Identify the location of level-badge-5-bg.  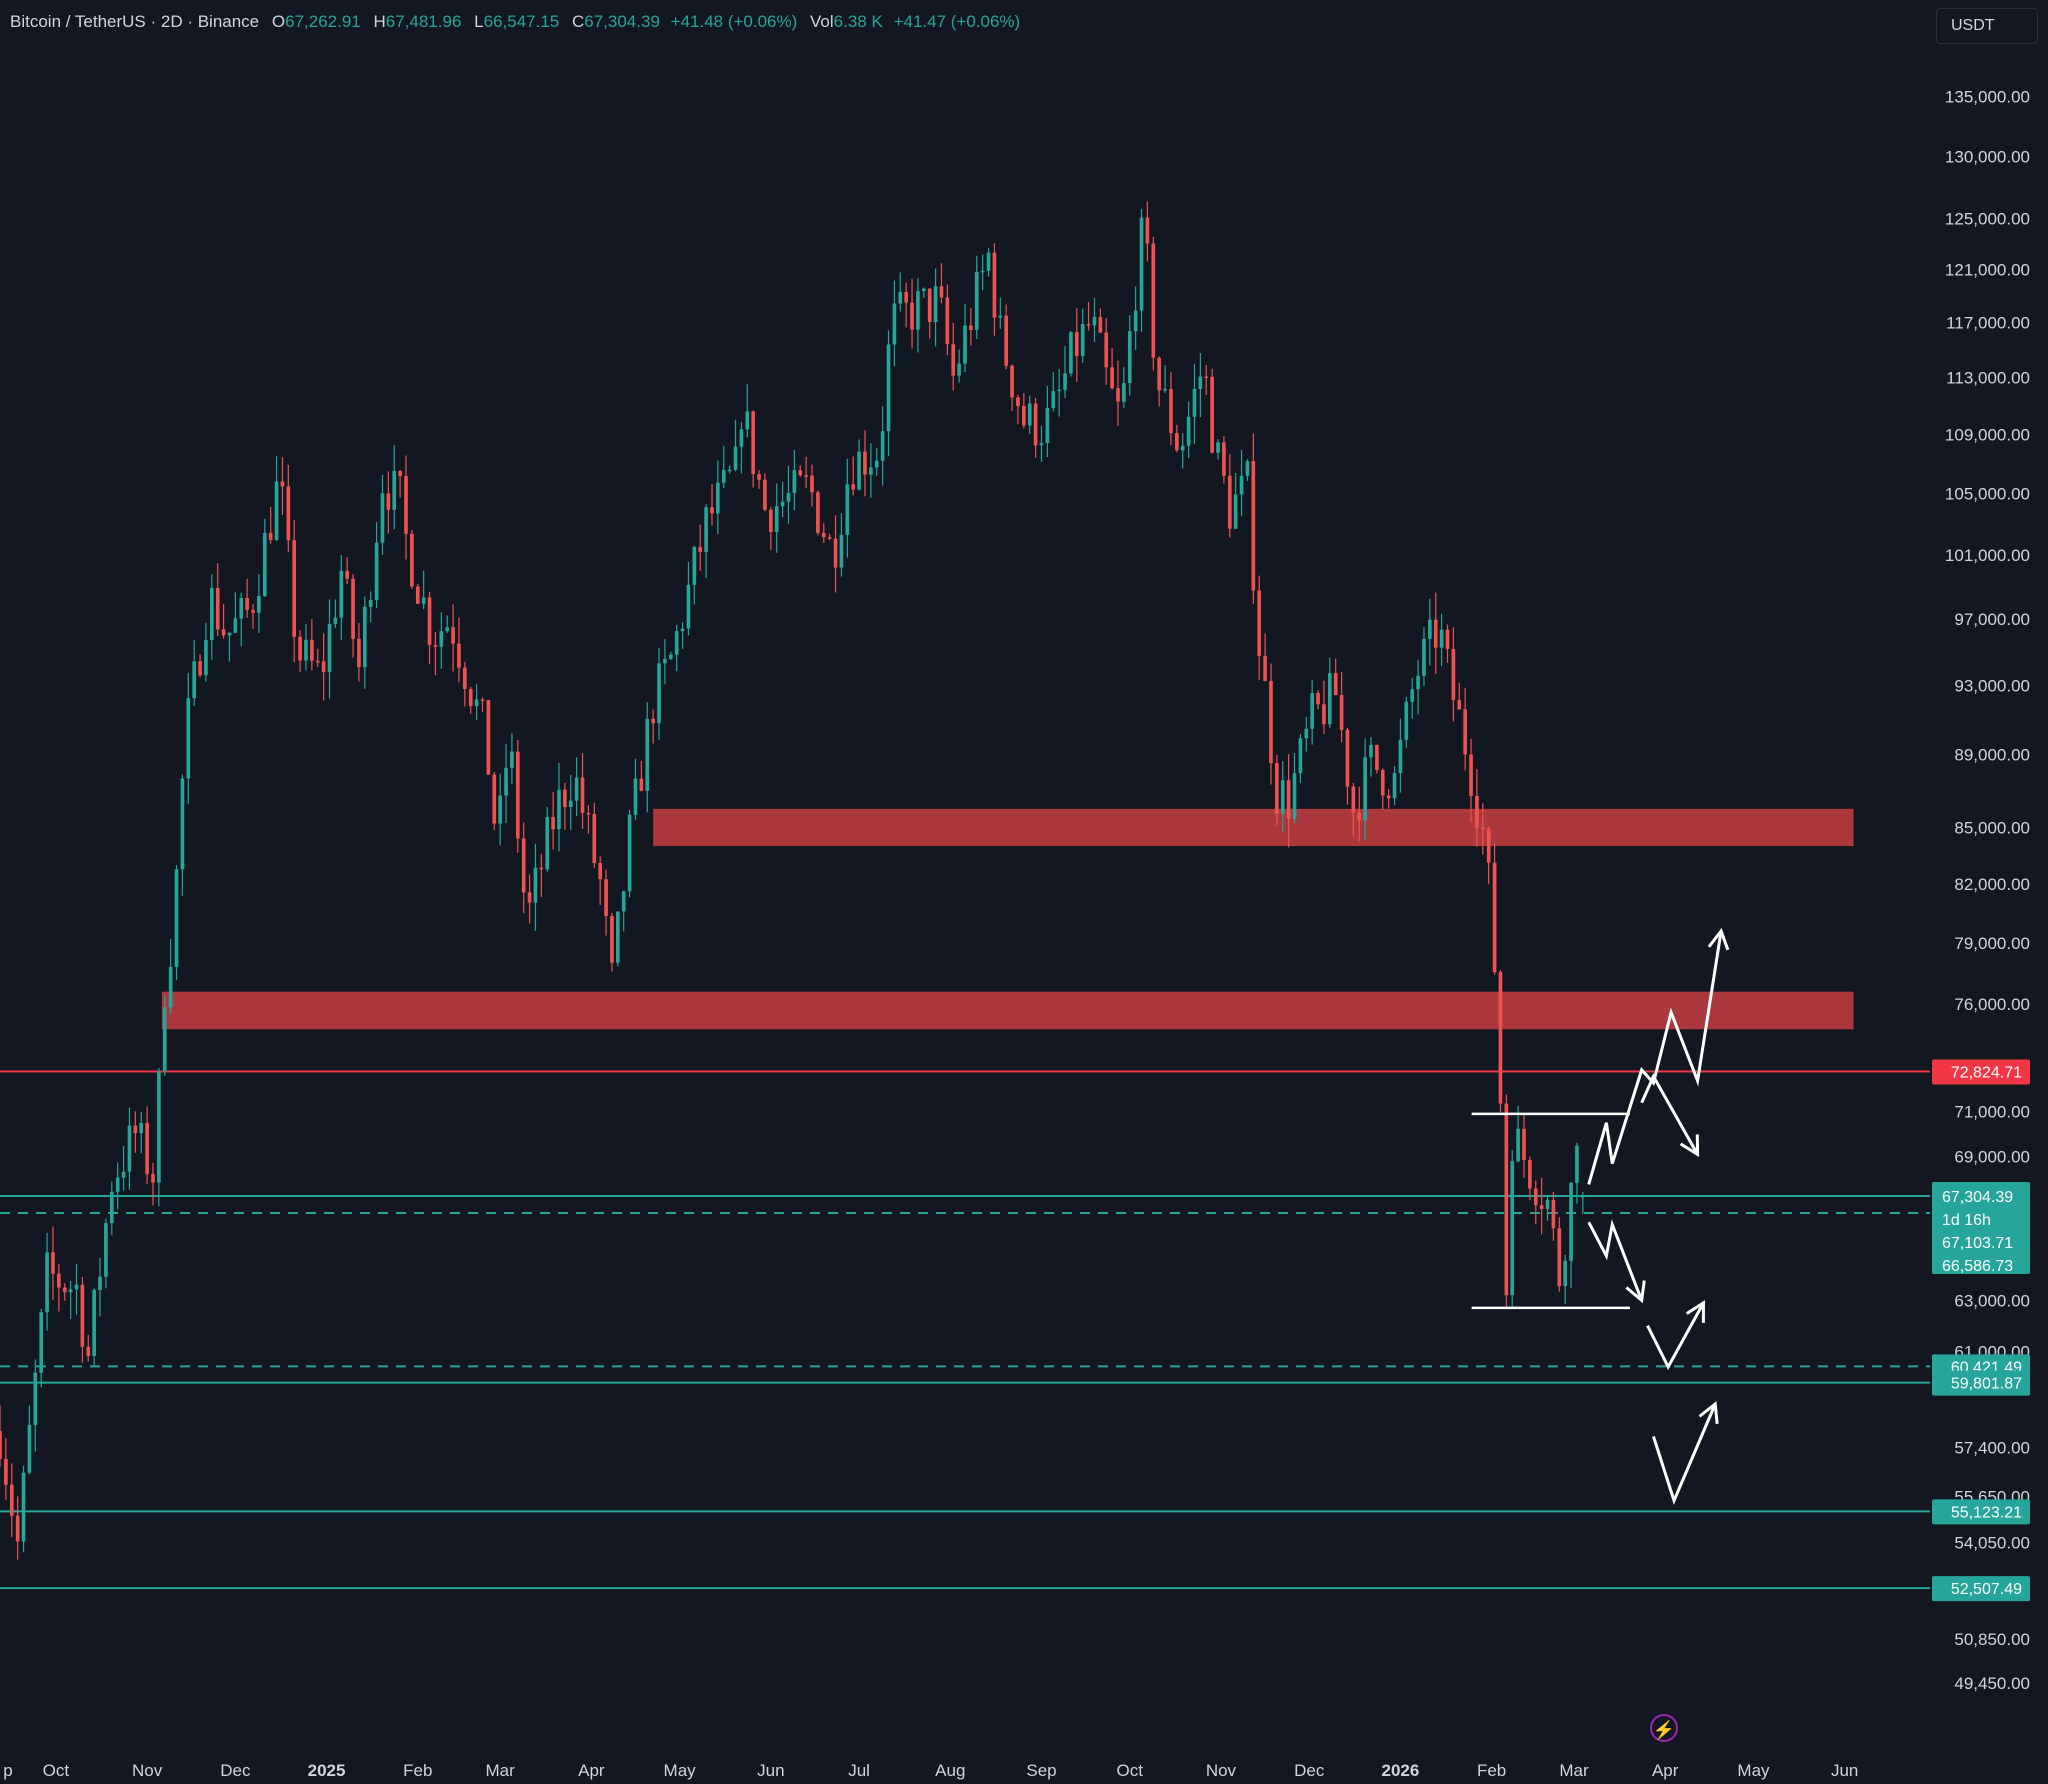
(1981, 1383).